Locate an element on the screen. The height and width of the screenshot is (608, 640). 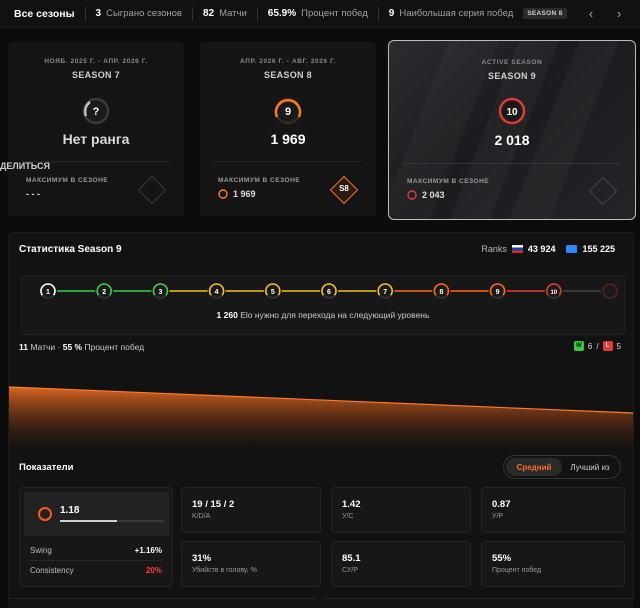
svg-text: 9 is located at coordinates (288, 112).